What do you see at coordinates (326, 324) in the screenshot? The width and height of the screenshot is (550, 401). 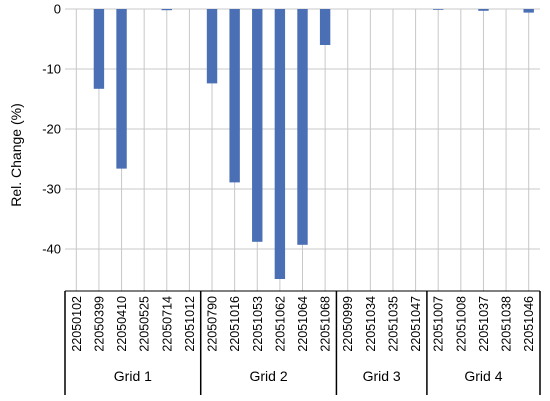 I see `x-tick-label: 22051068` at bounding box center [326, 324].